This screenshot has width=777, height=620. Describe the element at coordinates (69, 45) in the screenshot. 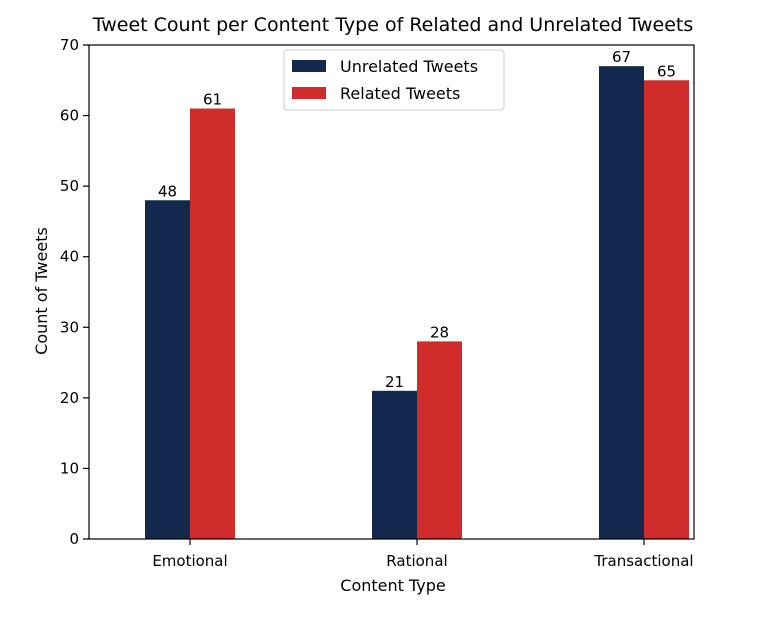

I see `y-tick-label: 70` at that location.